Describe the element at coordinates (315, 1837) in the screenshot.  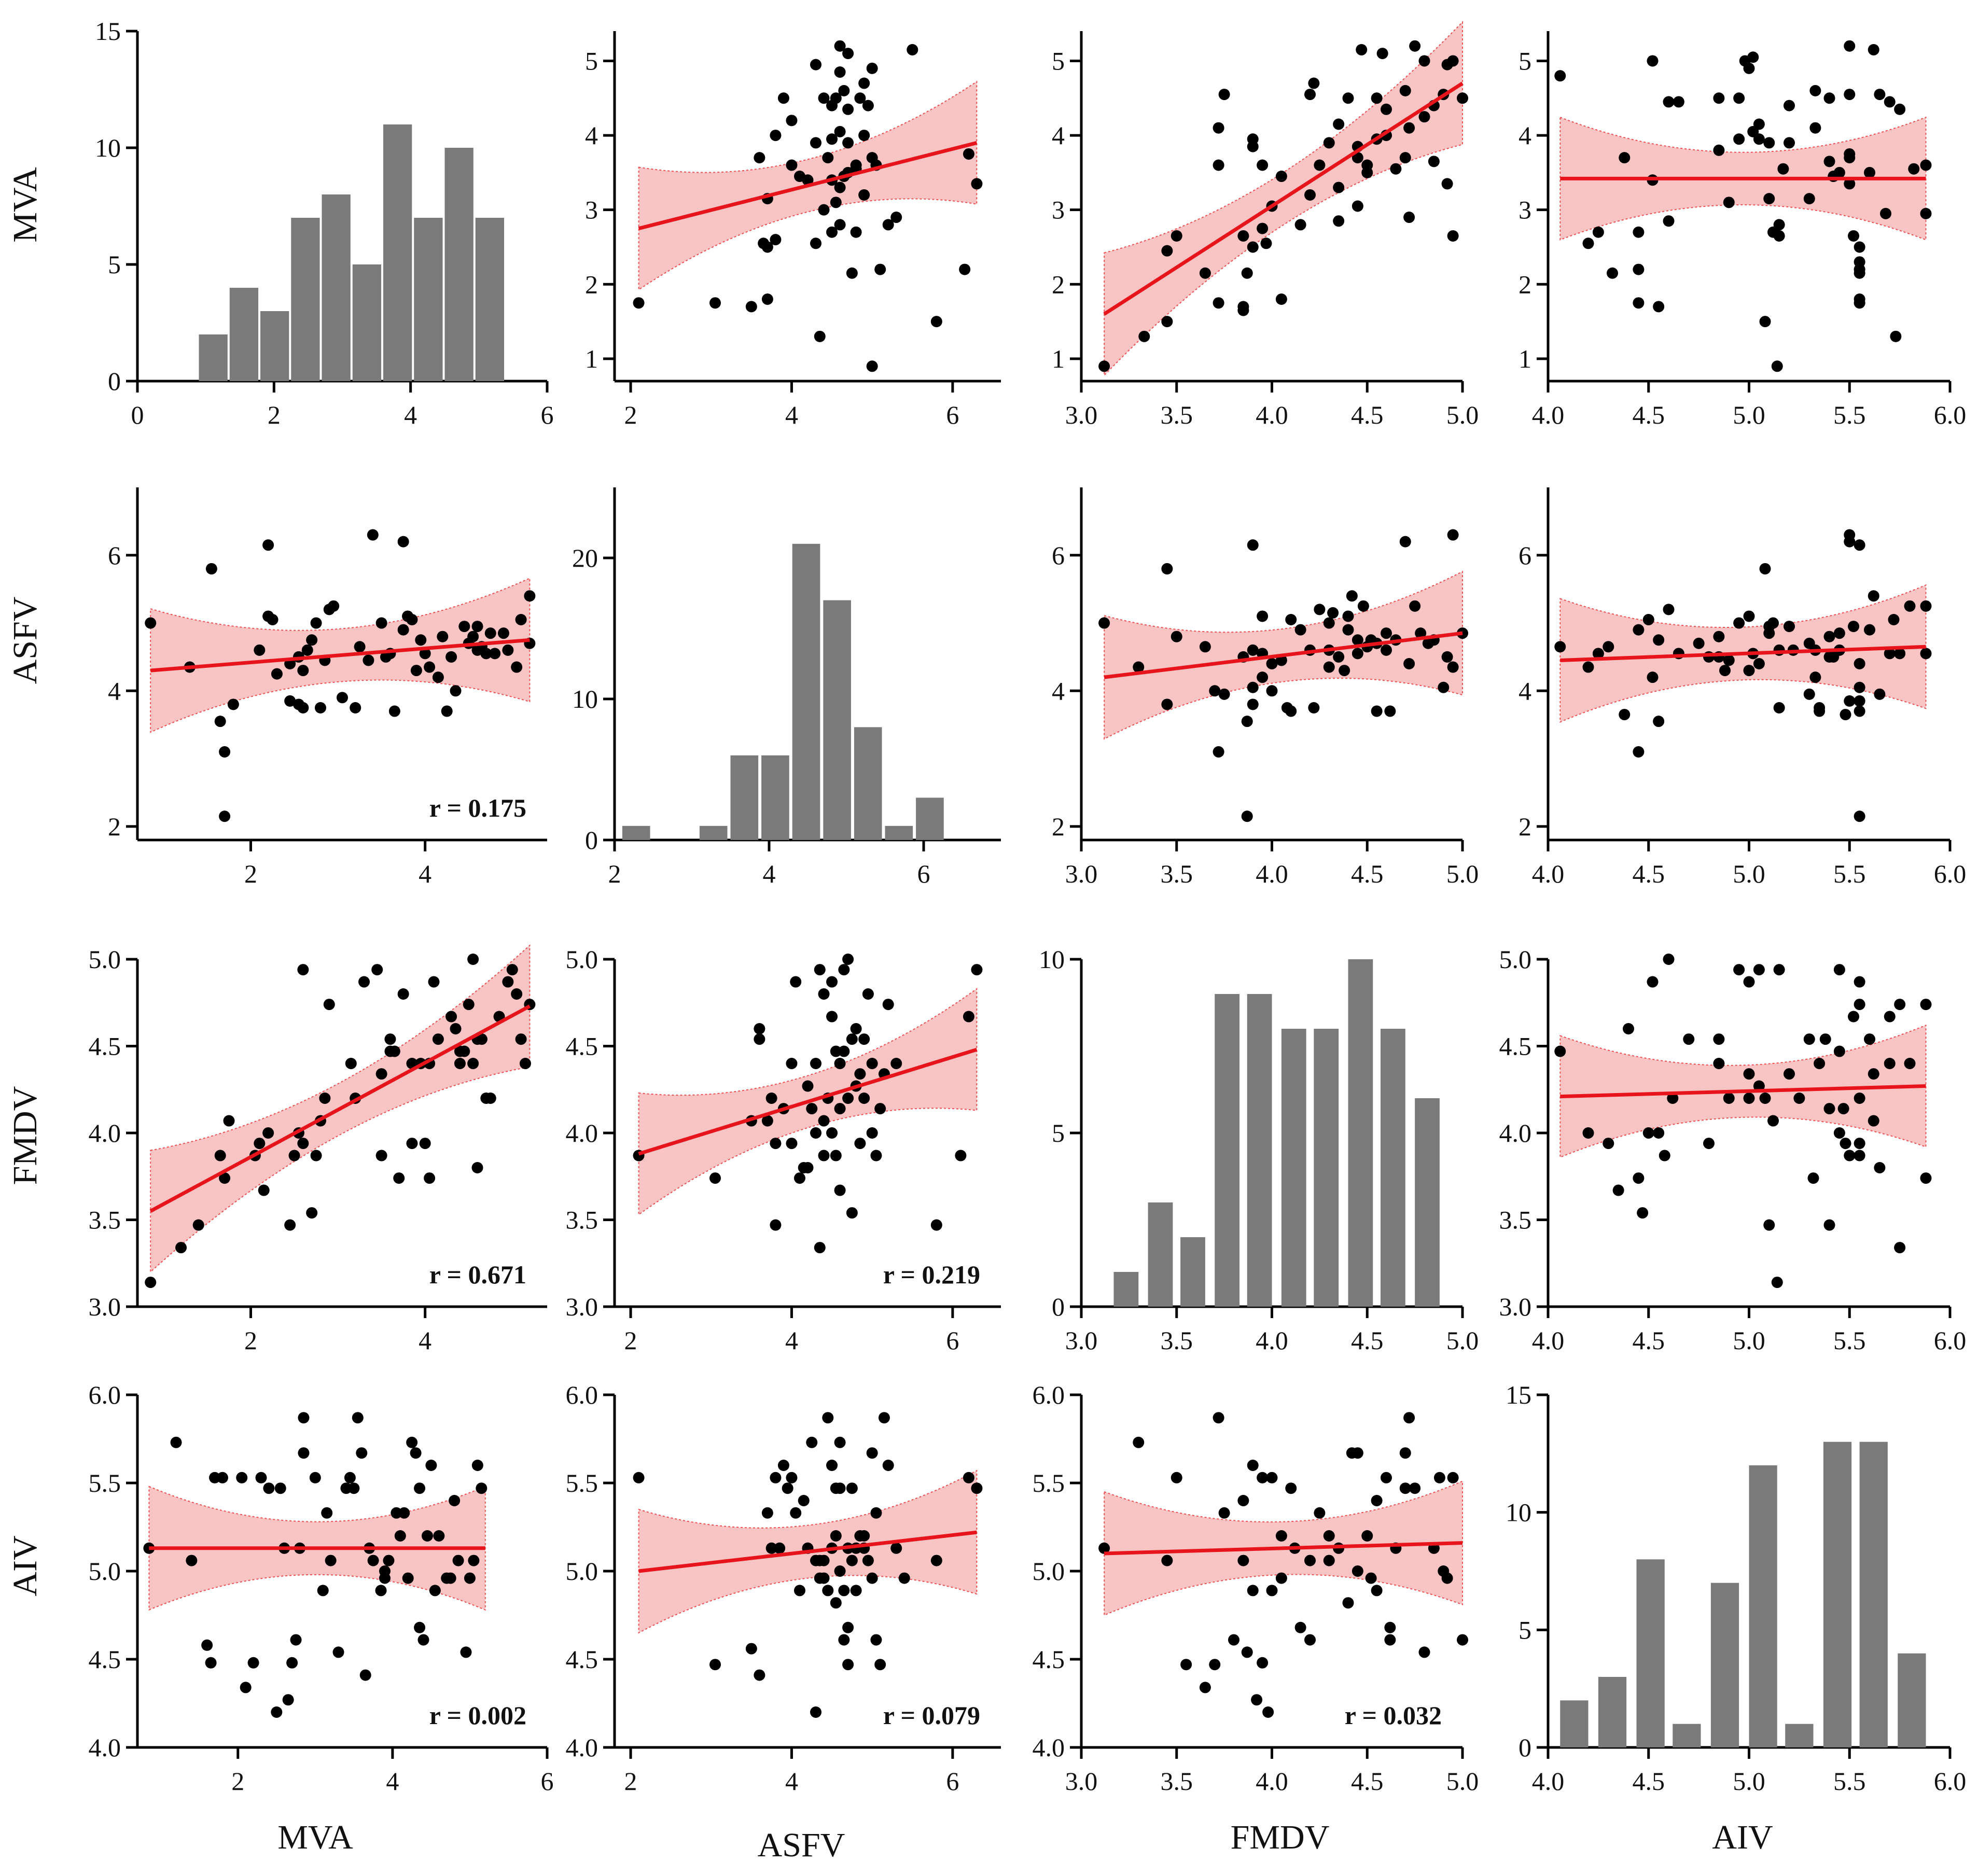
I see `column-label-mva: MVA` at that location.